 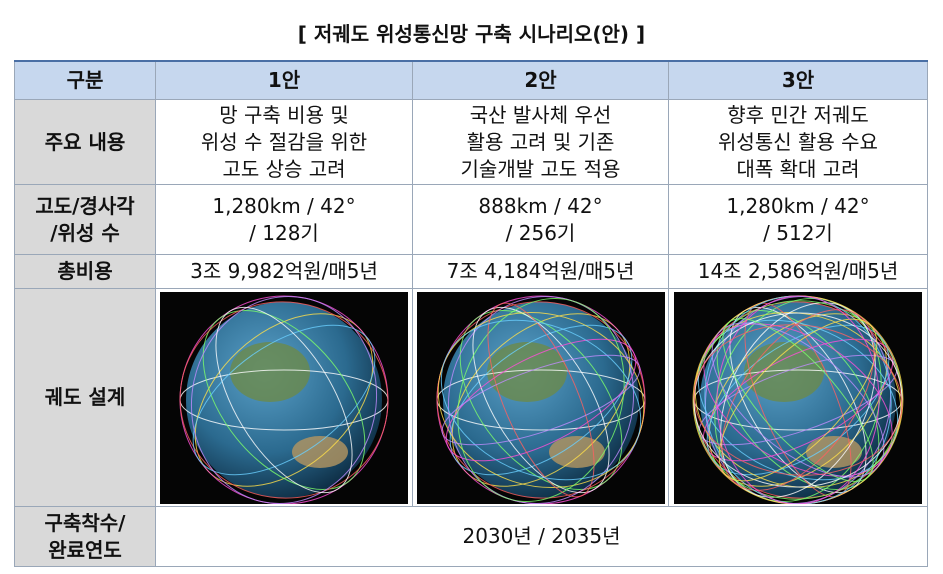 What do you see at coordinates (798, 114) in the screenshot?
I see `line: 향후 민간 저궤도` at bounding box center [798, 114].